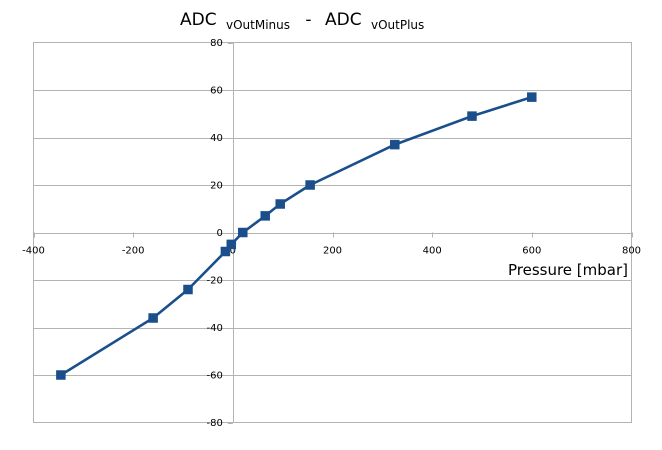  Describe the element at coordinates (216, 43) in the screenshot. I see `y-tick-label: 80` at that location.